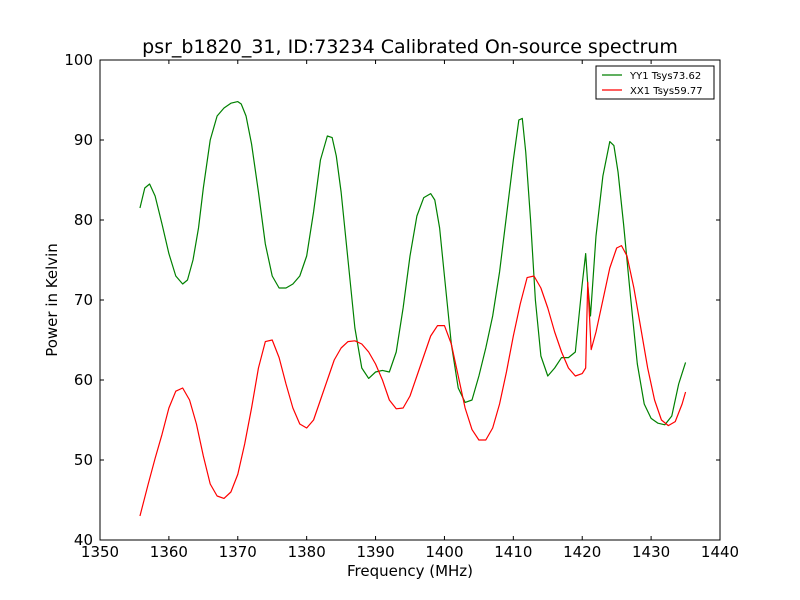  What do you see at coordinates (238, 552) in the screenshot?
I see `x-tick-label: 1370` at bounding box center [238, 552].